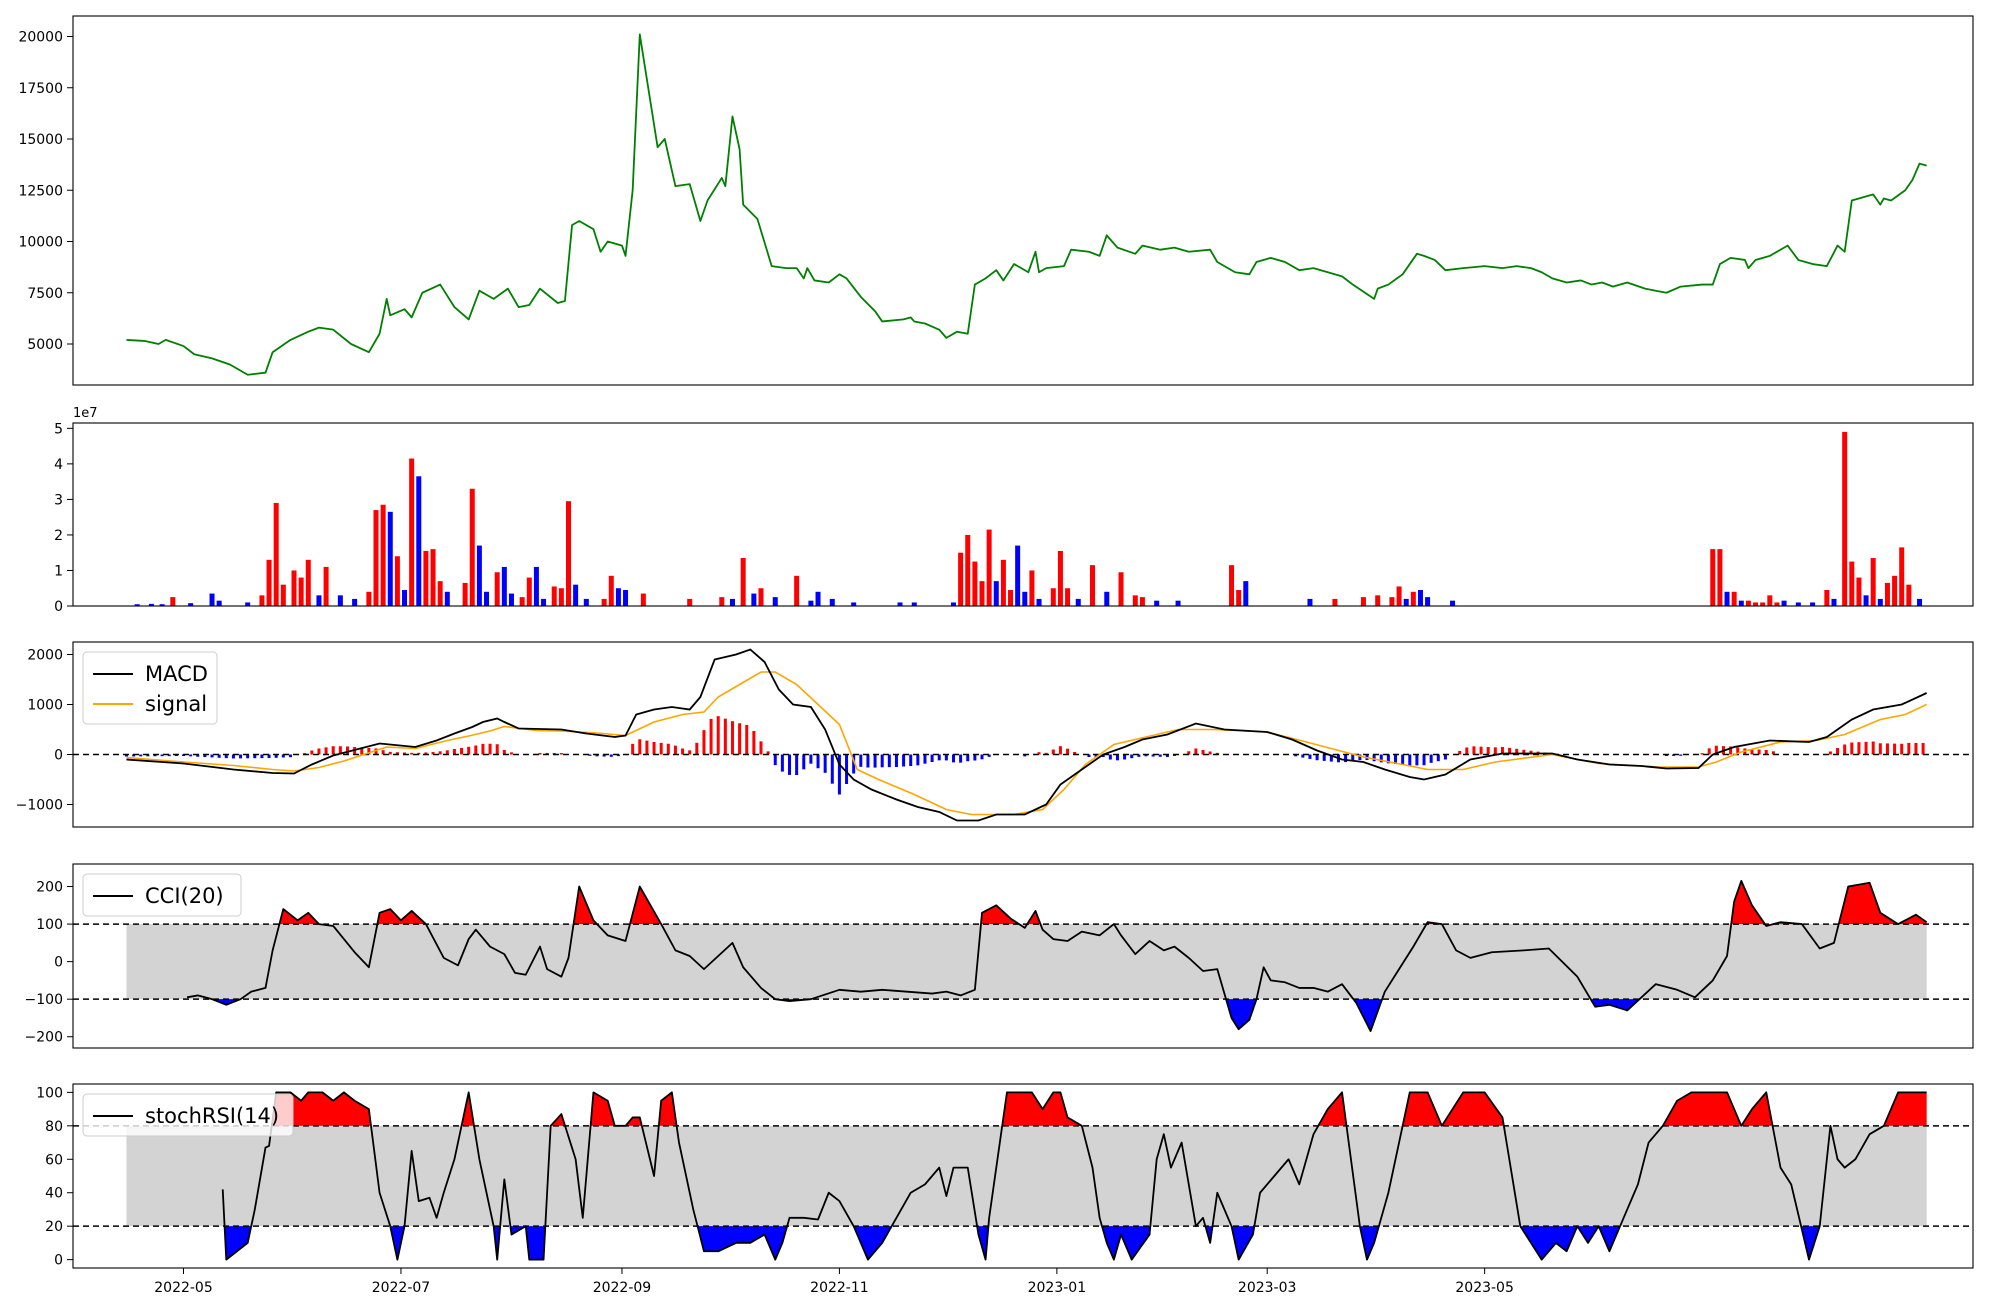 The height and width of the screenshot is (1304, 2000). Describe the element at coordinates (45, 656) in the screenshot. I see `macd-ytick-label: 2000` at that location.